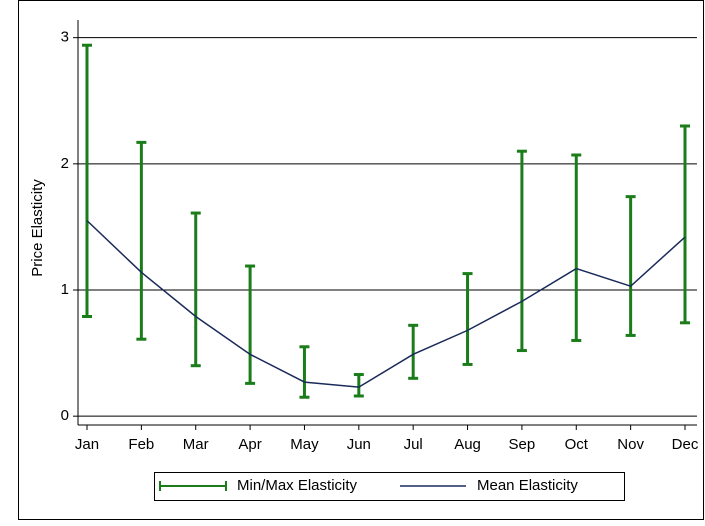  Describe the element at coordinates (527, 485) in the screenshot. I see `legend-label: Mean Elasticity` at that location.